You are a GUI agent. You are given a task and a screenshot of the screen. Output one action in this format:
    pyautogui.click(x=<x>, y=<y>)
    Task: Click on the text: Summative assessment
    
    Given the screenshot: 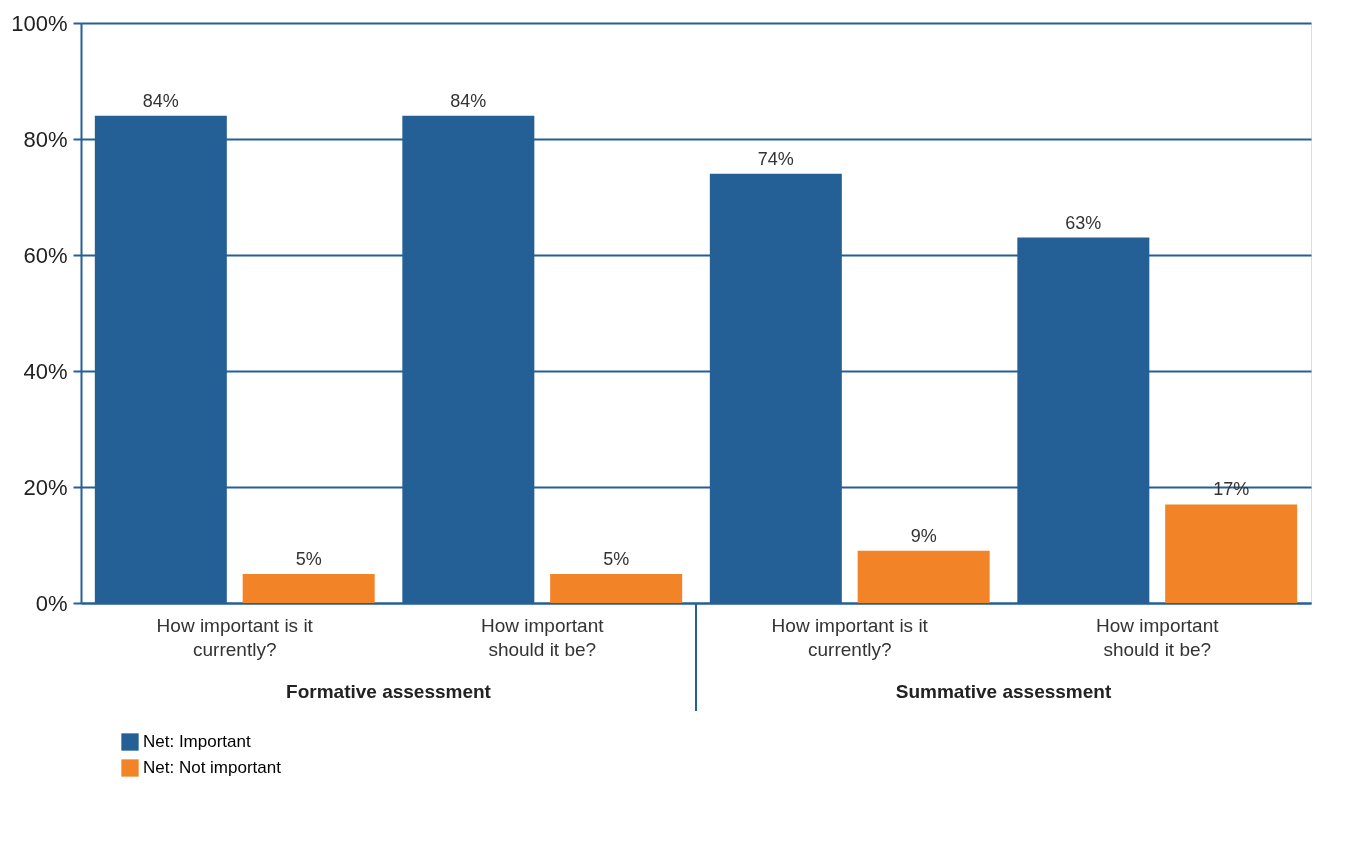 What is the action you would take?
    pyautogui.click(x=1003, y=691)
    